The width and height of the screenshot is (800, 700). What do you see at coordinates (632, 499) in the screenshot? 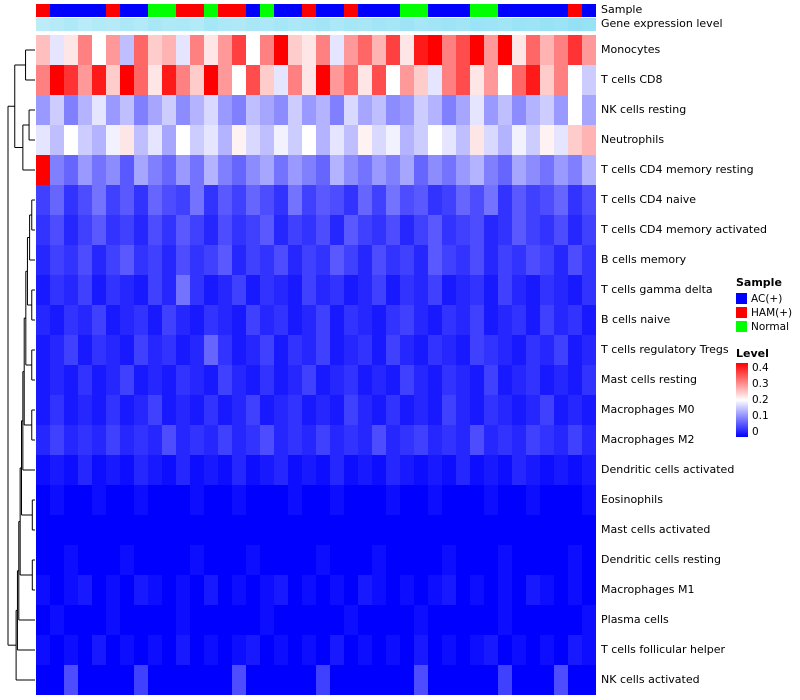
I see `heatmap-row-label: Eosinophils` at bounding box center [632, 499].